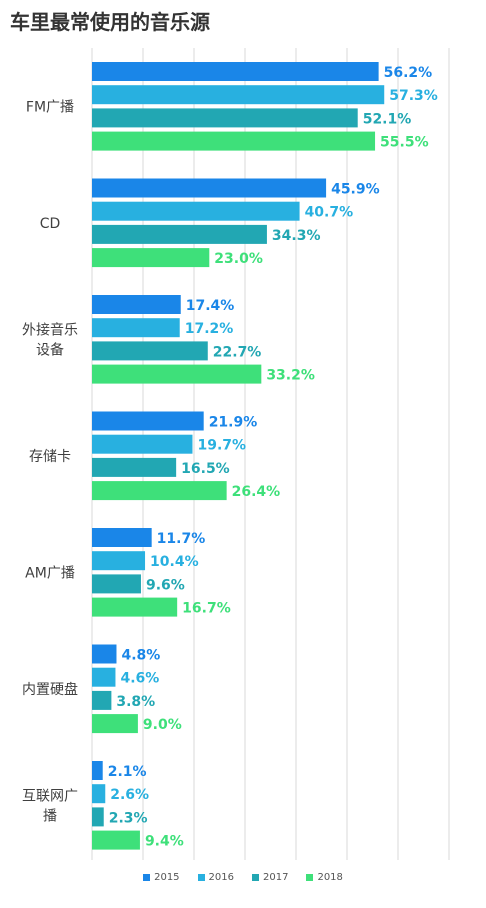 The image size is (486, 908). Describe the element at coordinates (162, 725) in the screenshot. I see `data-label-2018-5: 9.0%` at that location.